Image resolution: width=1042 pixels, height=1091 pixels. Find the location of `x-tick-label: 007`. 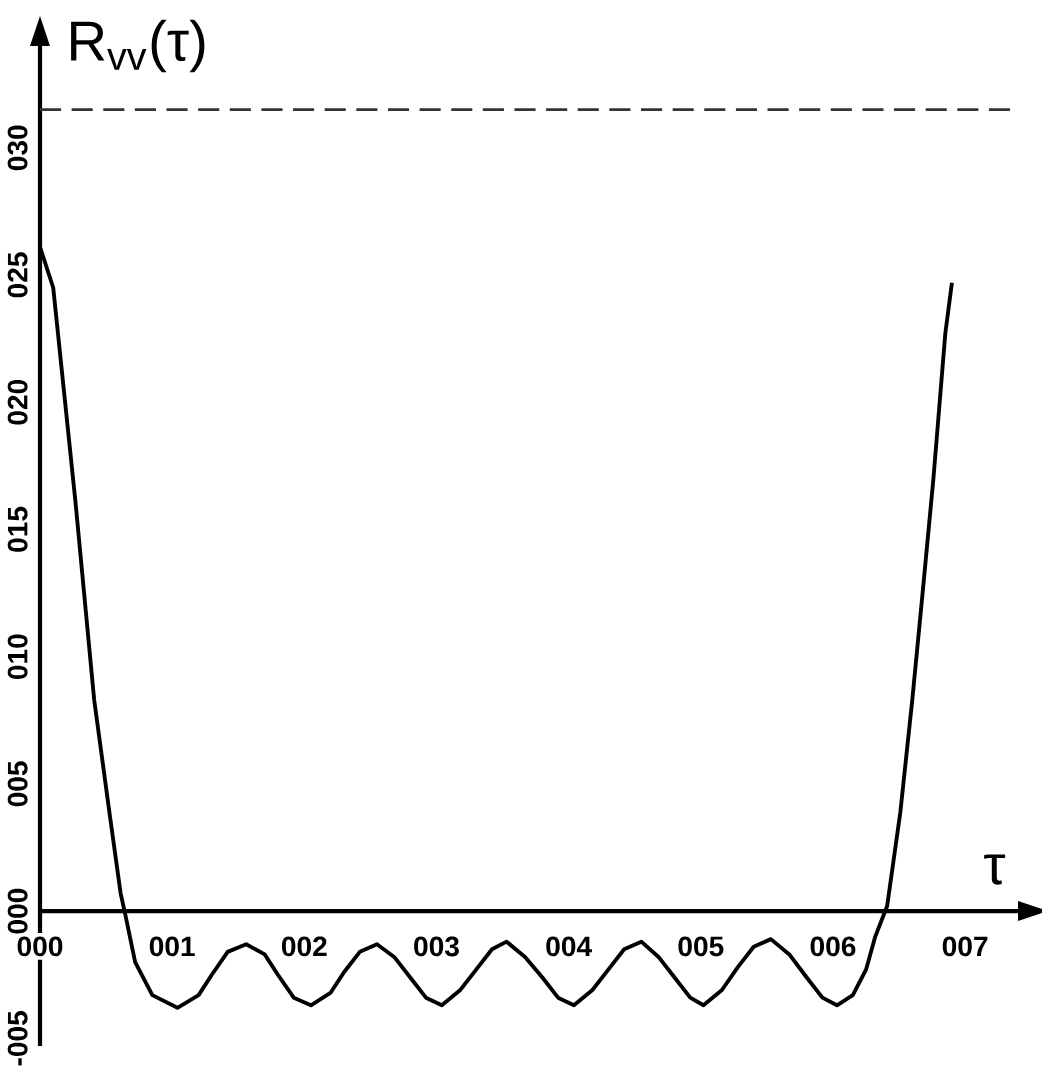

x-tick-label: 007 is located at coordinates (965, 946).